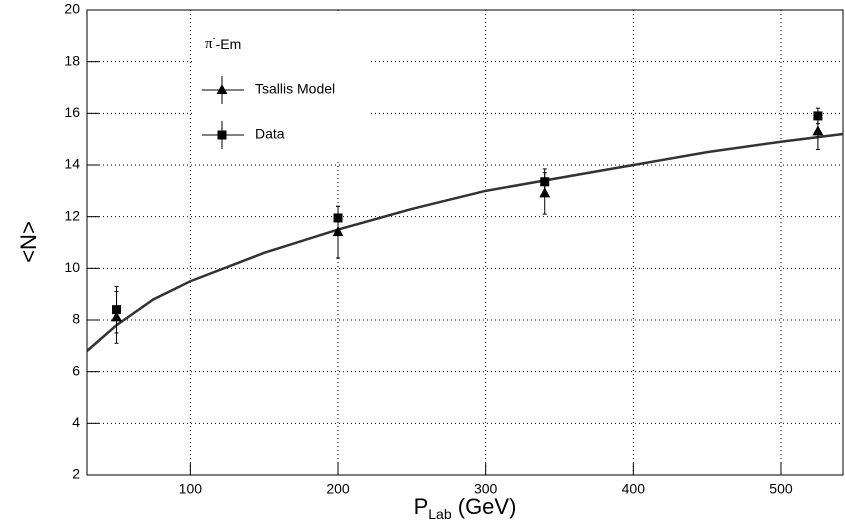 This screenshot has width=845, height=532. Describe the element at coordinates (270, 134) in the screenshot. I see `legend-label: Data` at that location.